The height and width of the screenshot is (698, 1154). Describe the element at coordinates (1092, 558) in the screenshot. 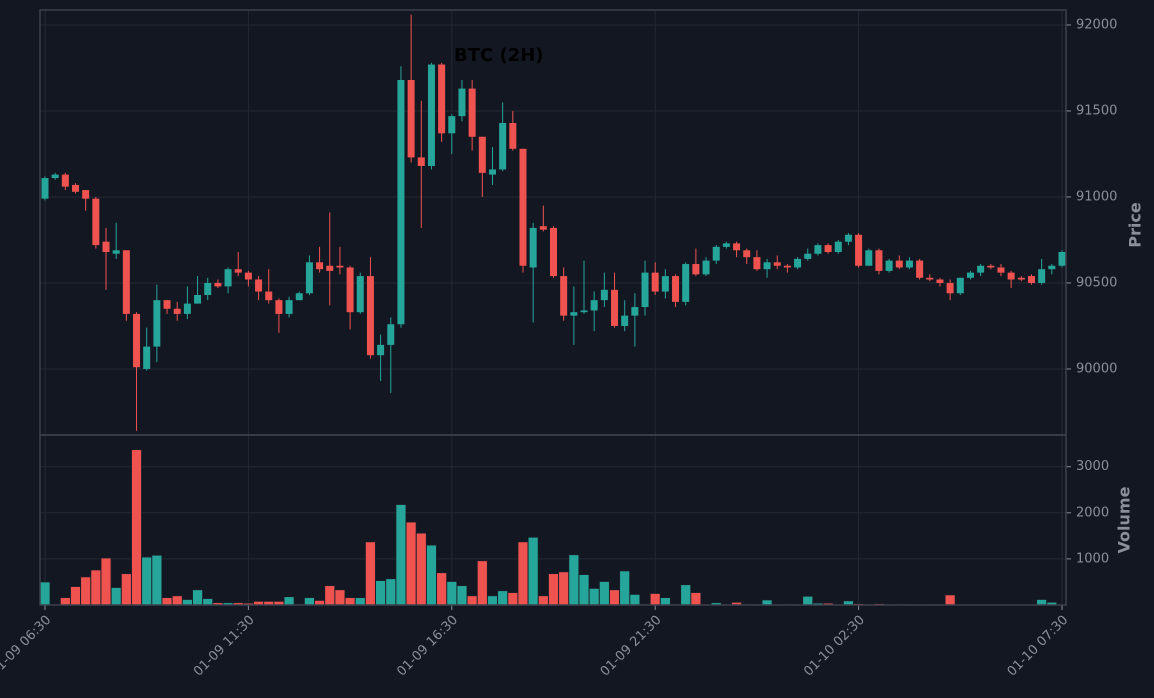

I see `y-tick-label: 1000` at that location.